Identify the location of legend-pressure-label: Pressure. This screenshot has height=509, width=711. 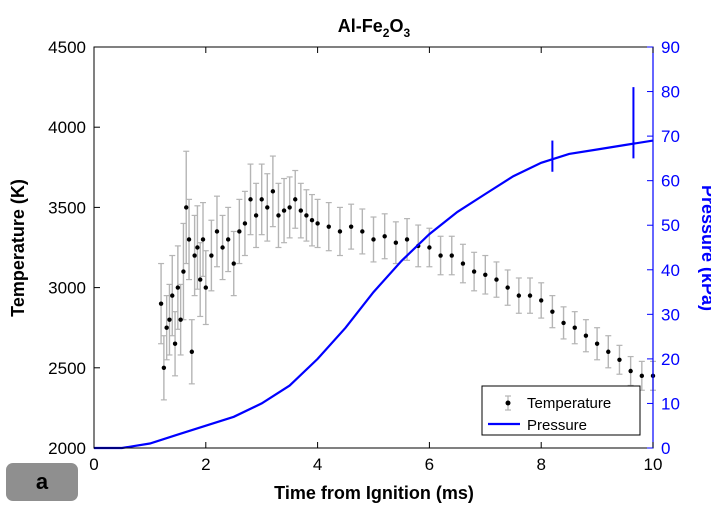
(557, 425).